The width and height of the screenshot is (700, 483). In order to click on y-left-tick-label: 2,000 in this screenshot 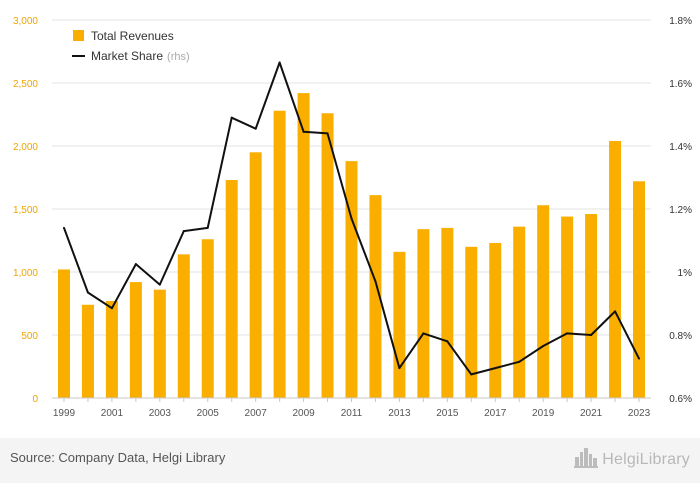, I will do `click(25, 147)`.